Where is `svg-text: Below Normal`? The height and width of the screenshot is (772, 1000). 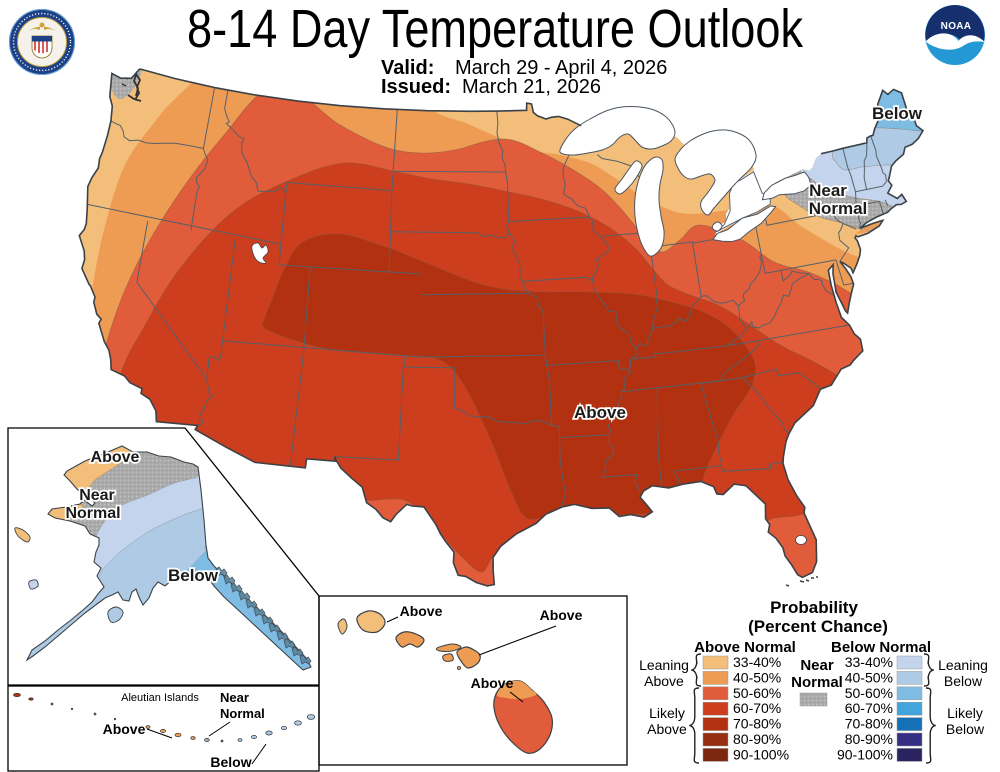
svg-text: Below Normal is located at coordinates (881, 647).